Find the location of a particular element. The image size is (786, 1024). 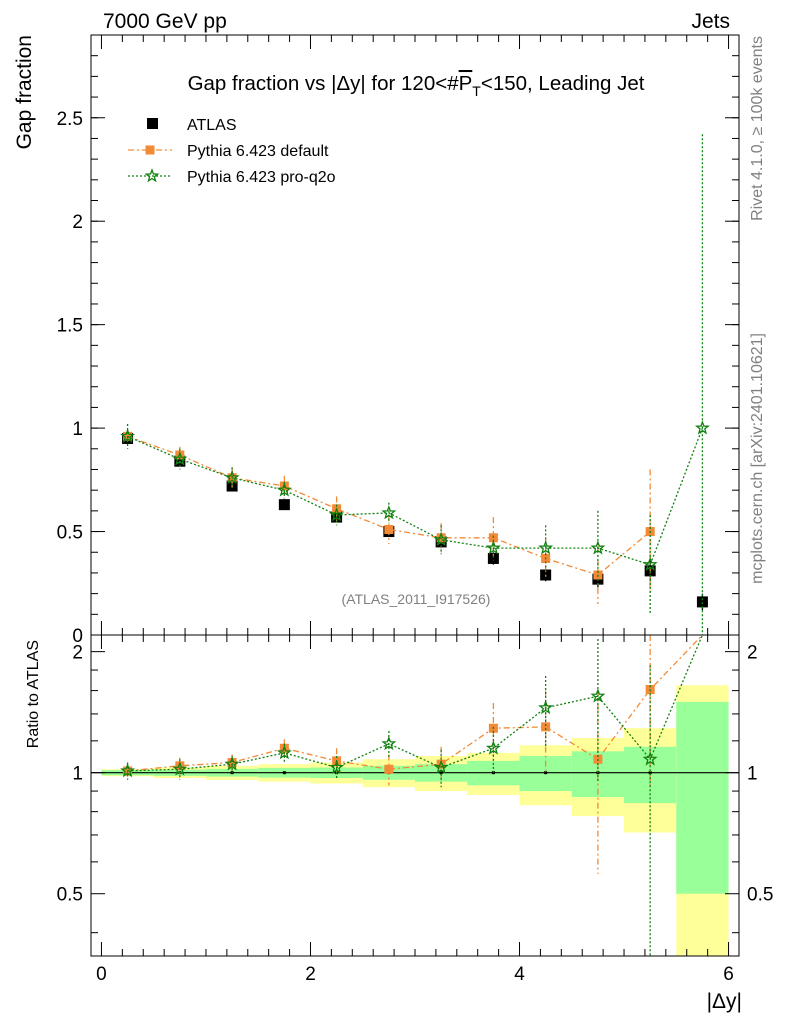

x-tick-label: 0 is located at coordinates (101, 974).